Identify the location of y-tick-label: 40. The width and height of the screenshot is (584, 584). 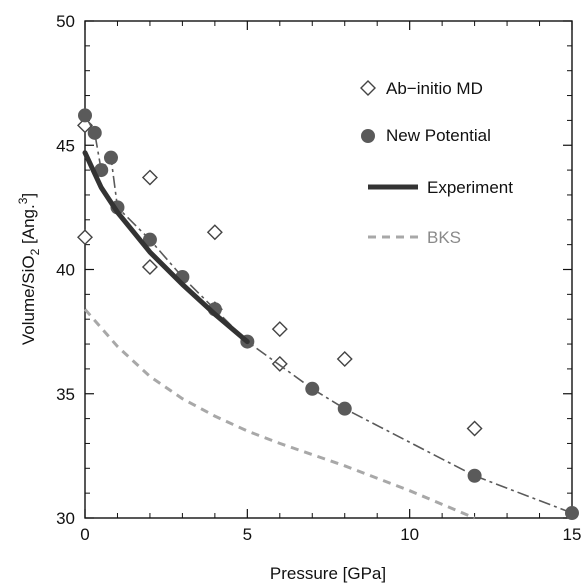
(65, 270).